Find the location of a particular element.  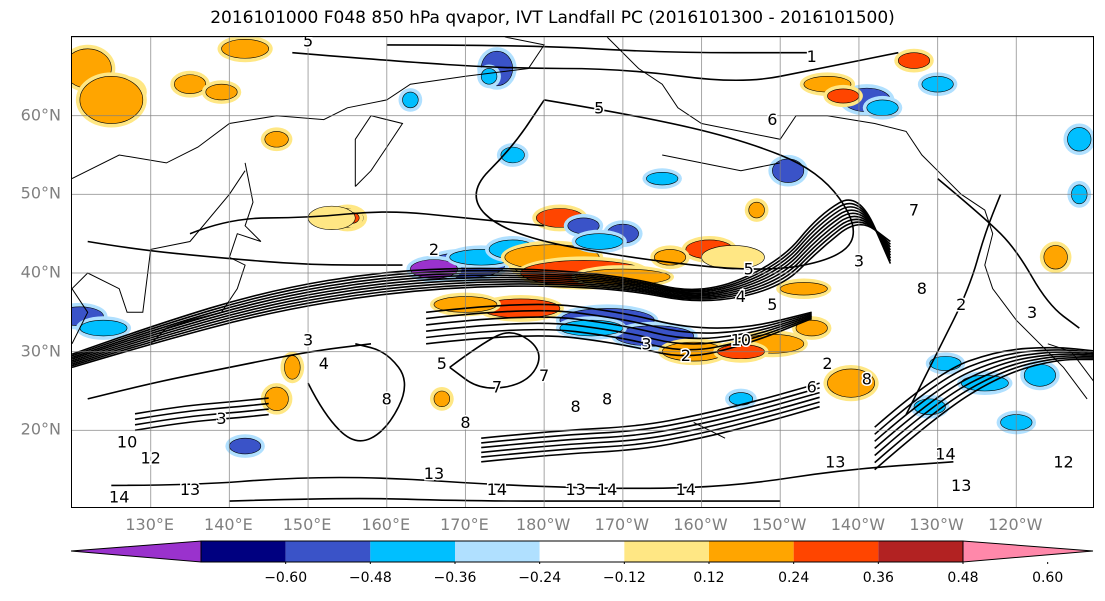

colorbar-outline is located at coordinates (582, 551).